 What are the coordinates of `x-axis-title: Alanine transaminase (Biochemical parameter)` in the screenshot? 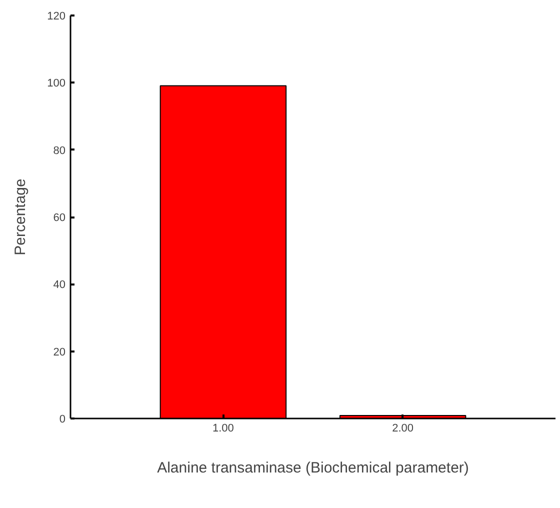 It's located at (313, 468).